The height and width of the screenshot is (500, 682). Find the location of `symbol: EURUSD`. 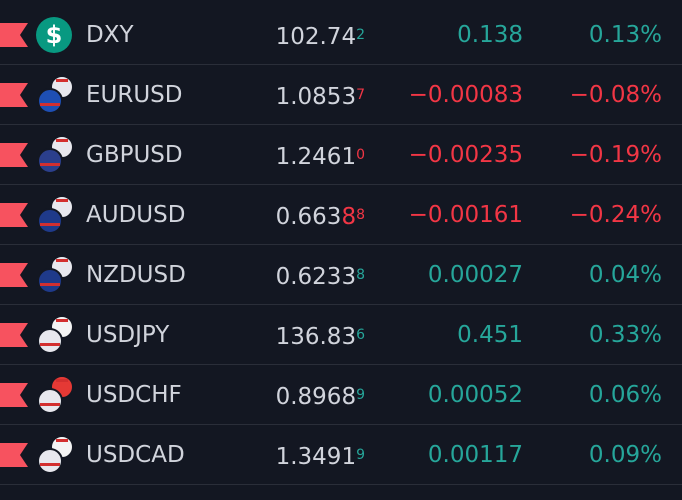

symbol: EURUSD is located at coordinates (134, 95).